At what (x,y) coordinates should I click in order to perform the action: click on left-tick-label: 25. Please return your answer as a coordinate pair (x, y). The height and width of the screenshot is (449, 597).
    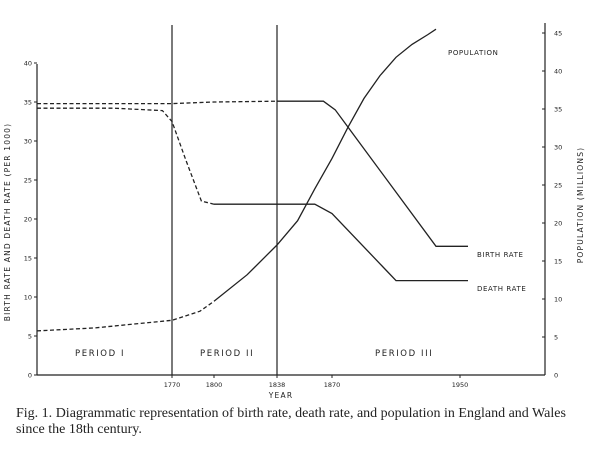
    Looking at the image, I should click on (28, 181).